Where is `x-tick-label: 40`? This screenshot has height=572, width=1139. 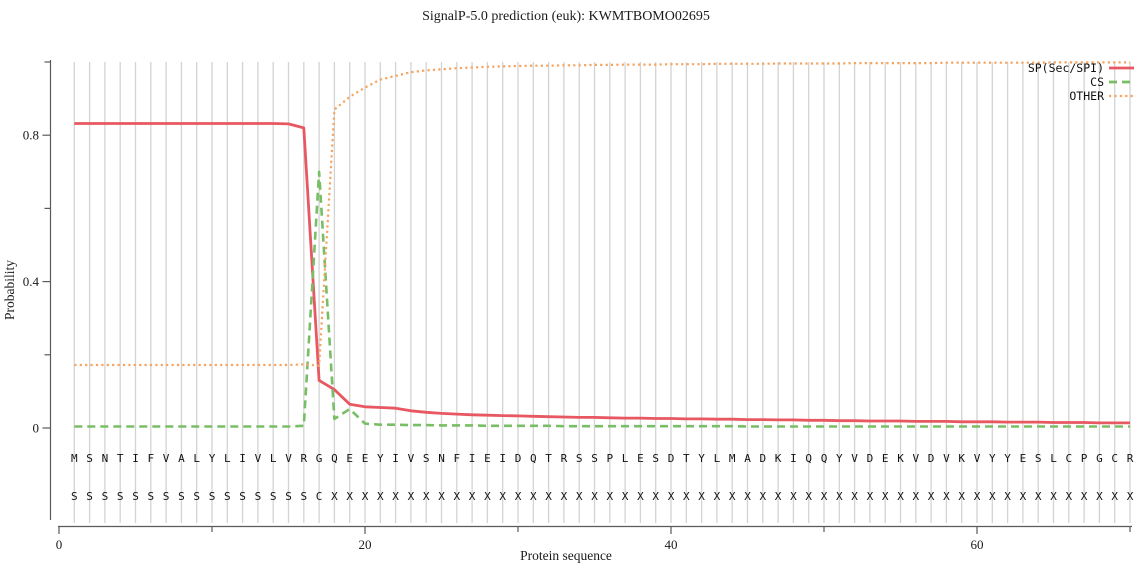
x-tick-label: 40 is located at coordinates (671, 544).